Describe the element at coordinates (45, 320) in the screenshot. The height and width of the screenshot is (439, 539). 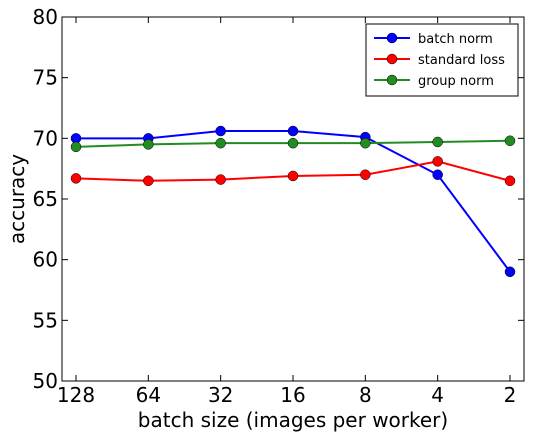
I see `y-tick-label: 55` at that location.